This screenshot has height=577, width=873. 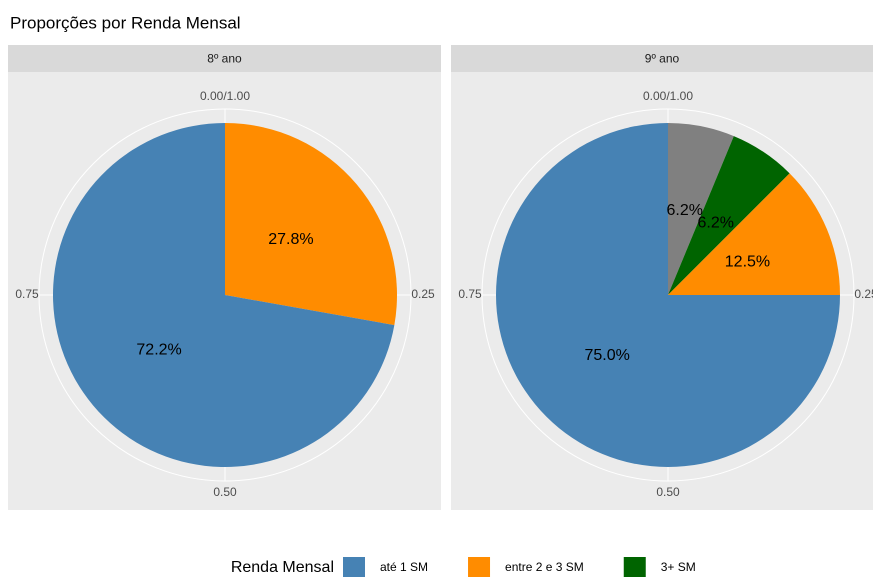 I want to click on data-label: 72.2%, so click(x=158, y=349).